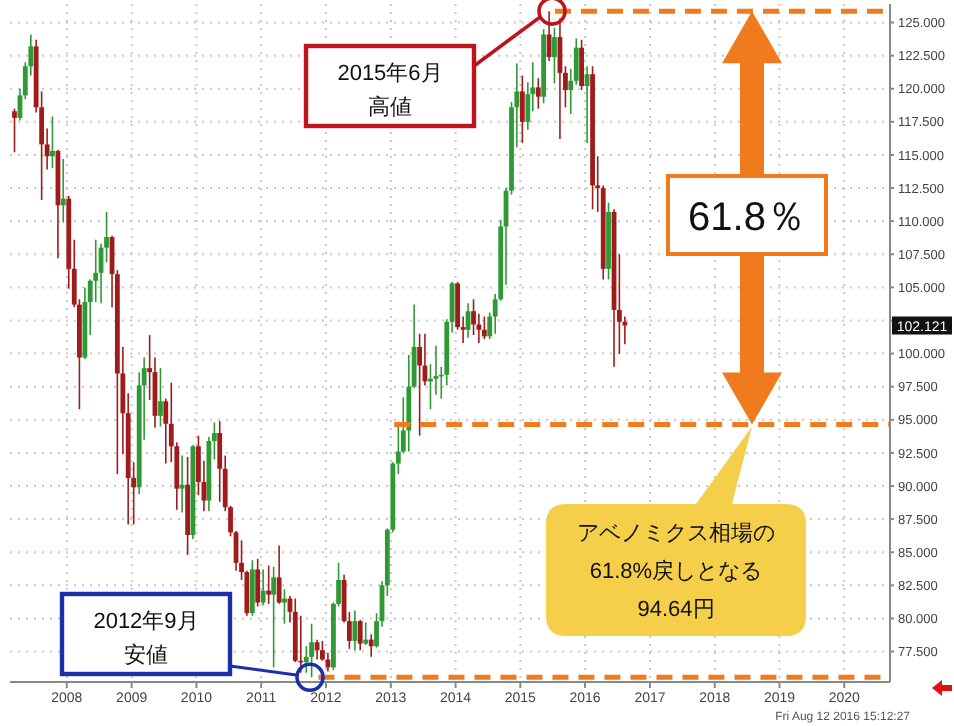 This screenshot has width=954, height=726. I want to click on annotation: 61.8%戻しとなる, so click(676, 570).